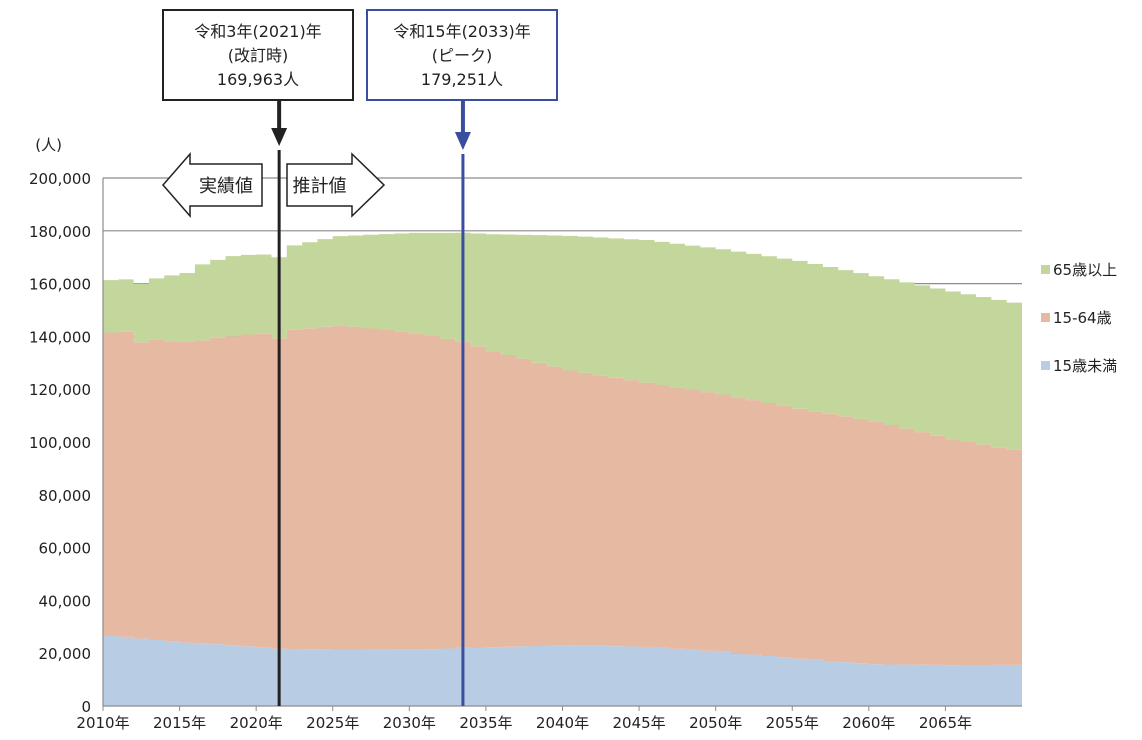  I want to click on y-tick-label: 40,000, so click(65, 601).